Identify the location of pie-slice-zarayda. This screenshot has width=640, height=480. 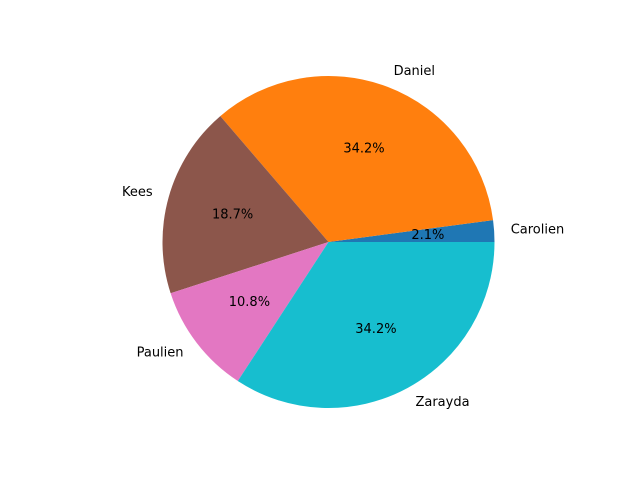
(366, 325).